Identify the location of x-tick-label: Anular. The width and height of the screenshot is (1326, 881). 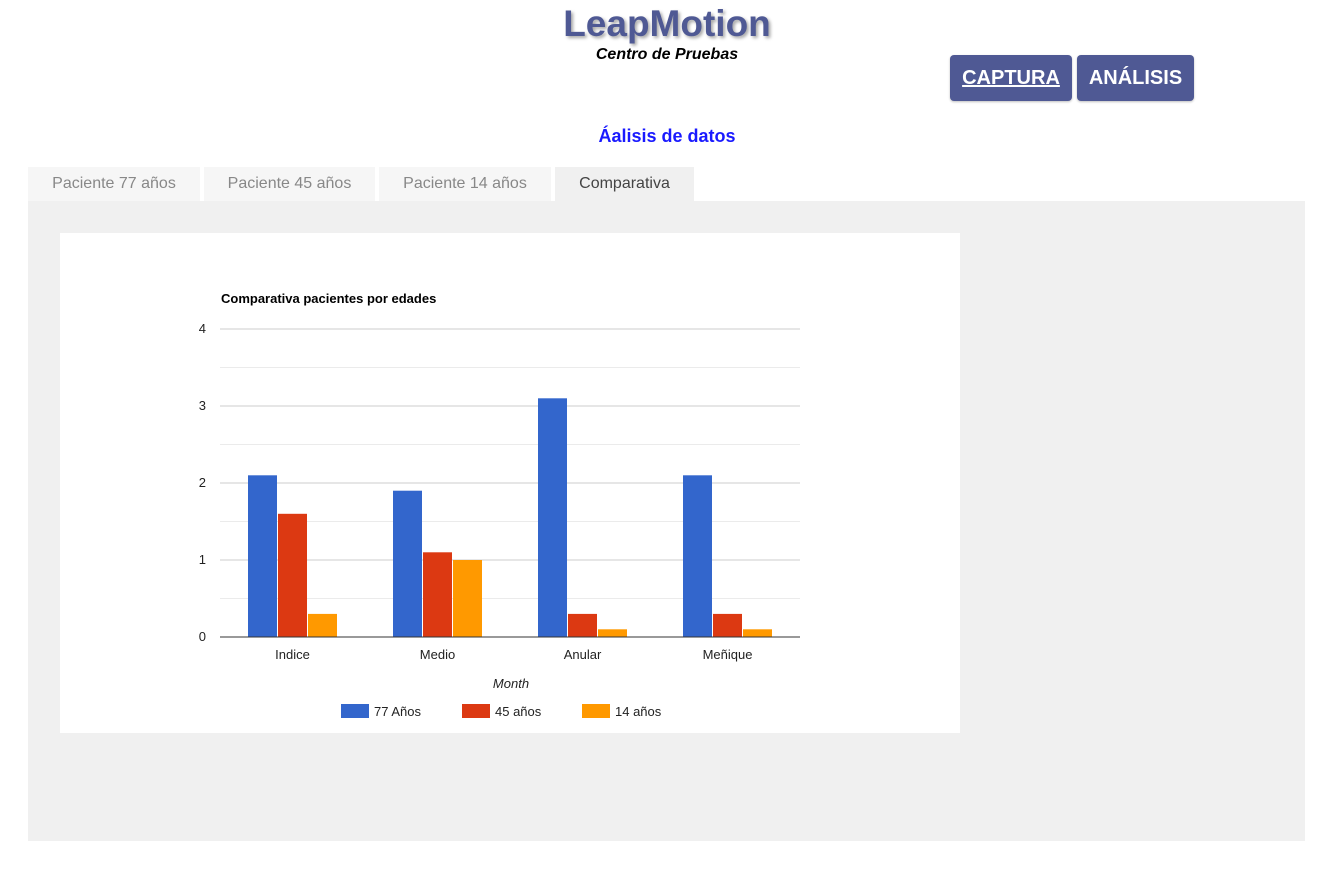
(583, 654).